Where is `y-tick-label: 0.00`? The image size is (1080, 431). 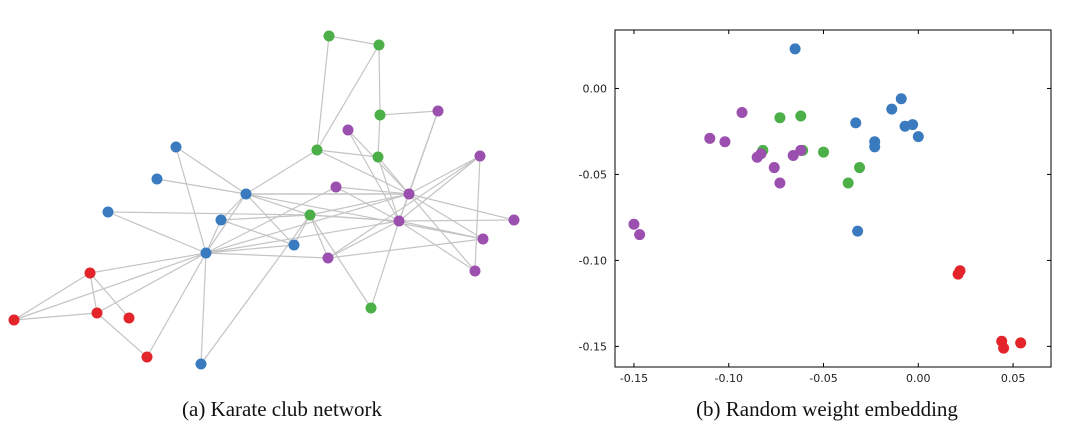 y-tick-label: 0.00 is located at coordinates (595, 88).